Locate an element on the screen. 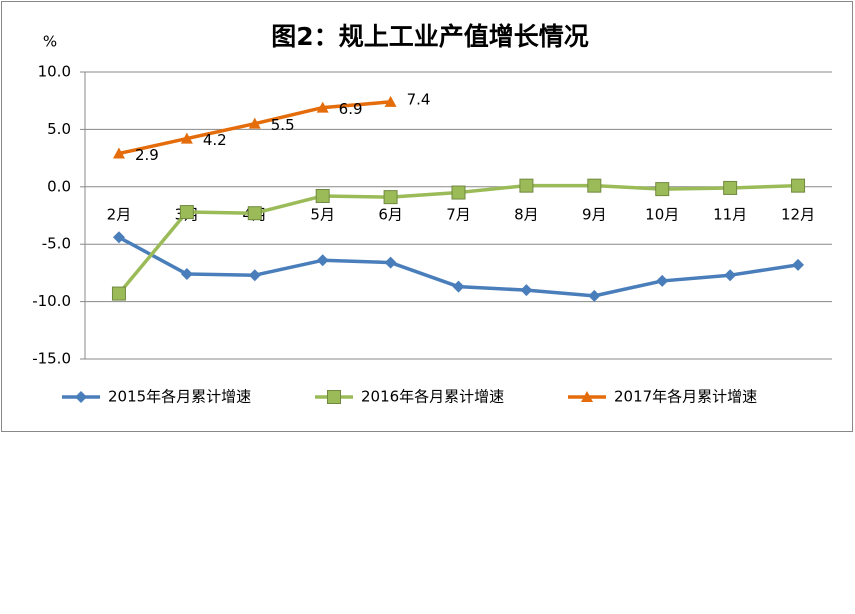 This screenshot has height=614, width=855. y-tick-label: 10.0 is located at coordinates (54, 72).